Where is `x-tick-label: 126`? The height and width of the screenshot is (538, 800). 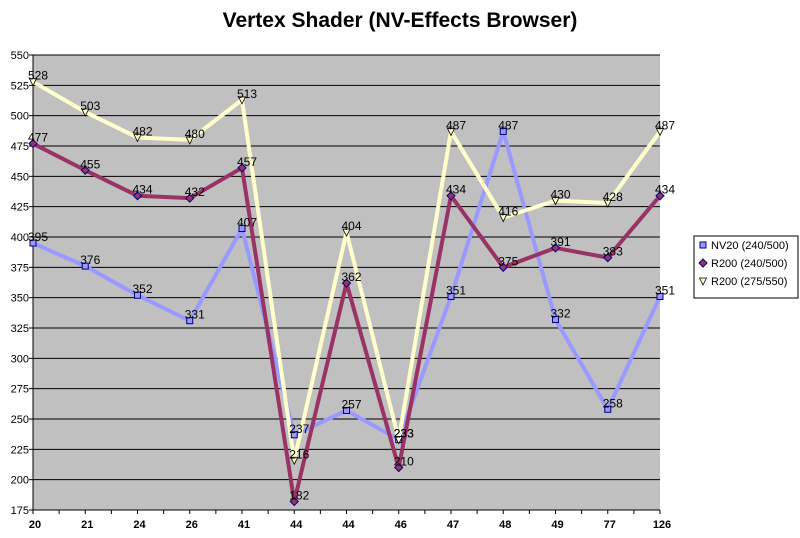
x-tick-label: 126 is located at coordinates (662, 525).